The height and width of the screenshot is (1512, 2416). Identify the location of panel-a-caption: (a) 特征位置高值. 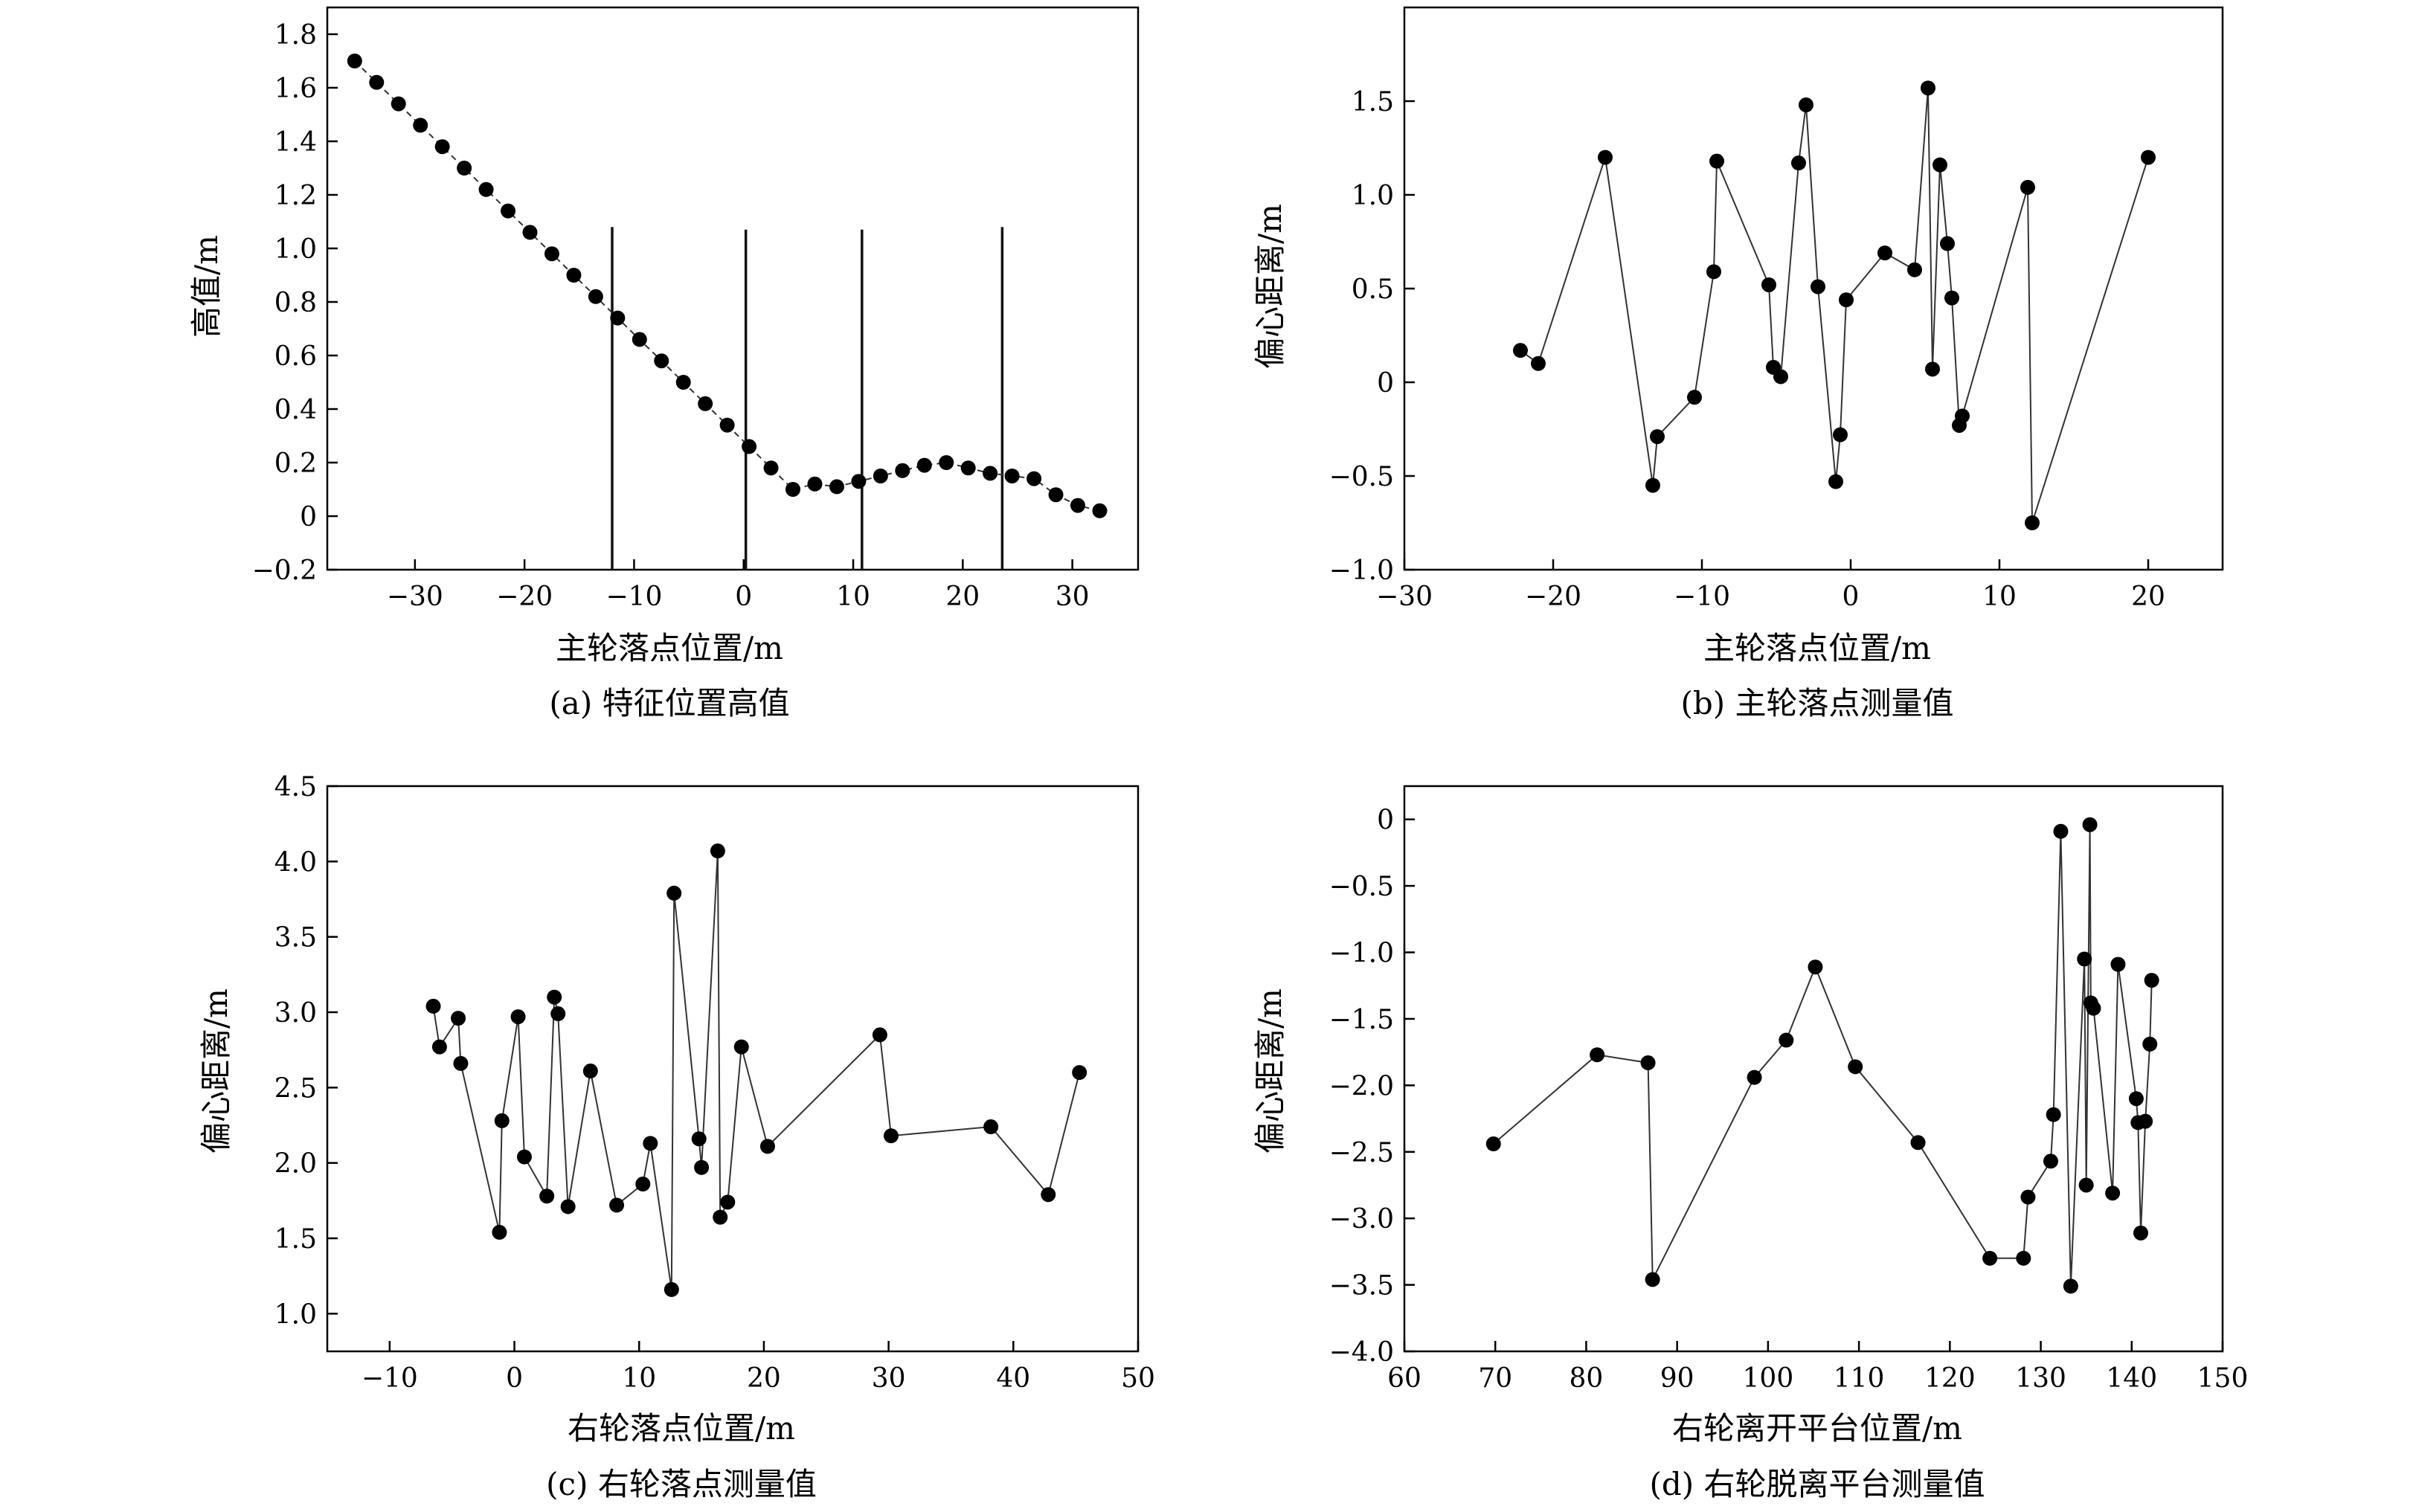
(669, 703).